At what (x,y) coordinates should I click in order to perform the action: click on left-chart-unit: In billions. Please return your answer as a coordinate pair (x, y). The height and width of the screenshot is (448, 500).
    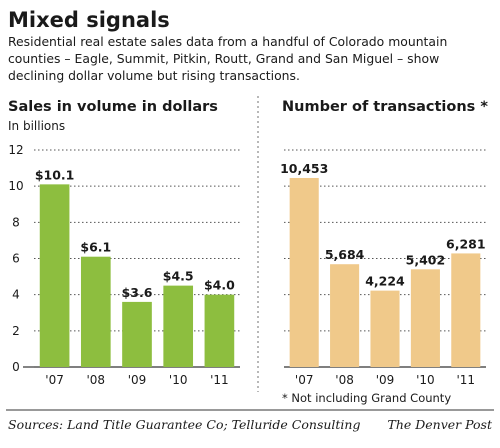
    Looking at the image, I should click on (36, 126).